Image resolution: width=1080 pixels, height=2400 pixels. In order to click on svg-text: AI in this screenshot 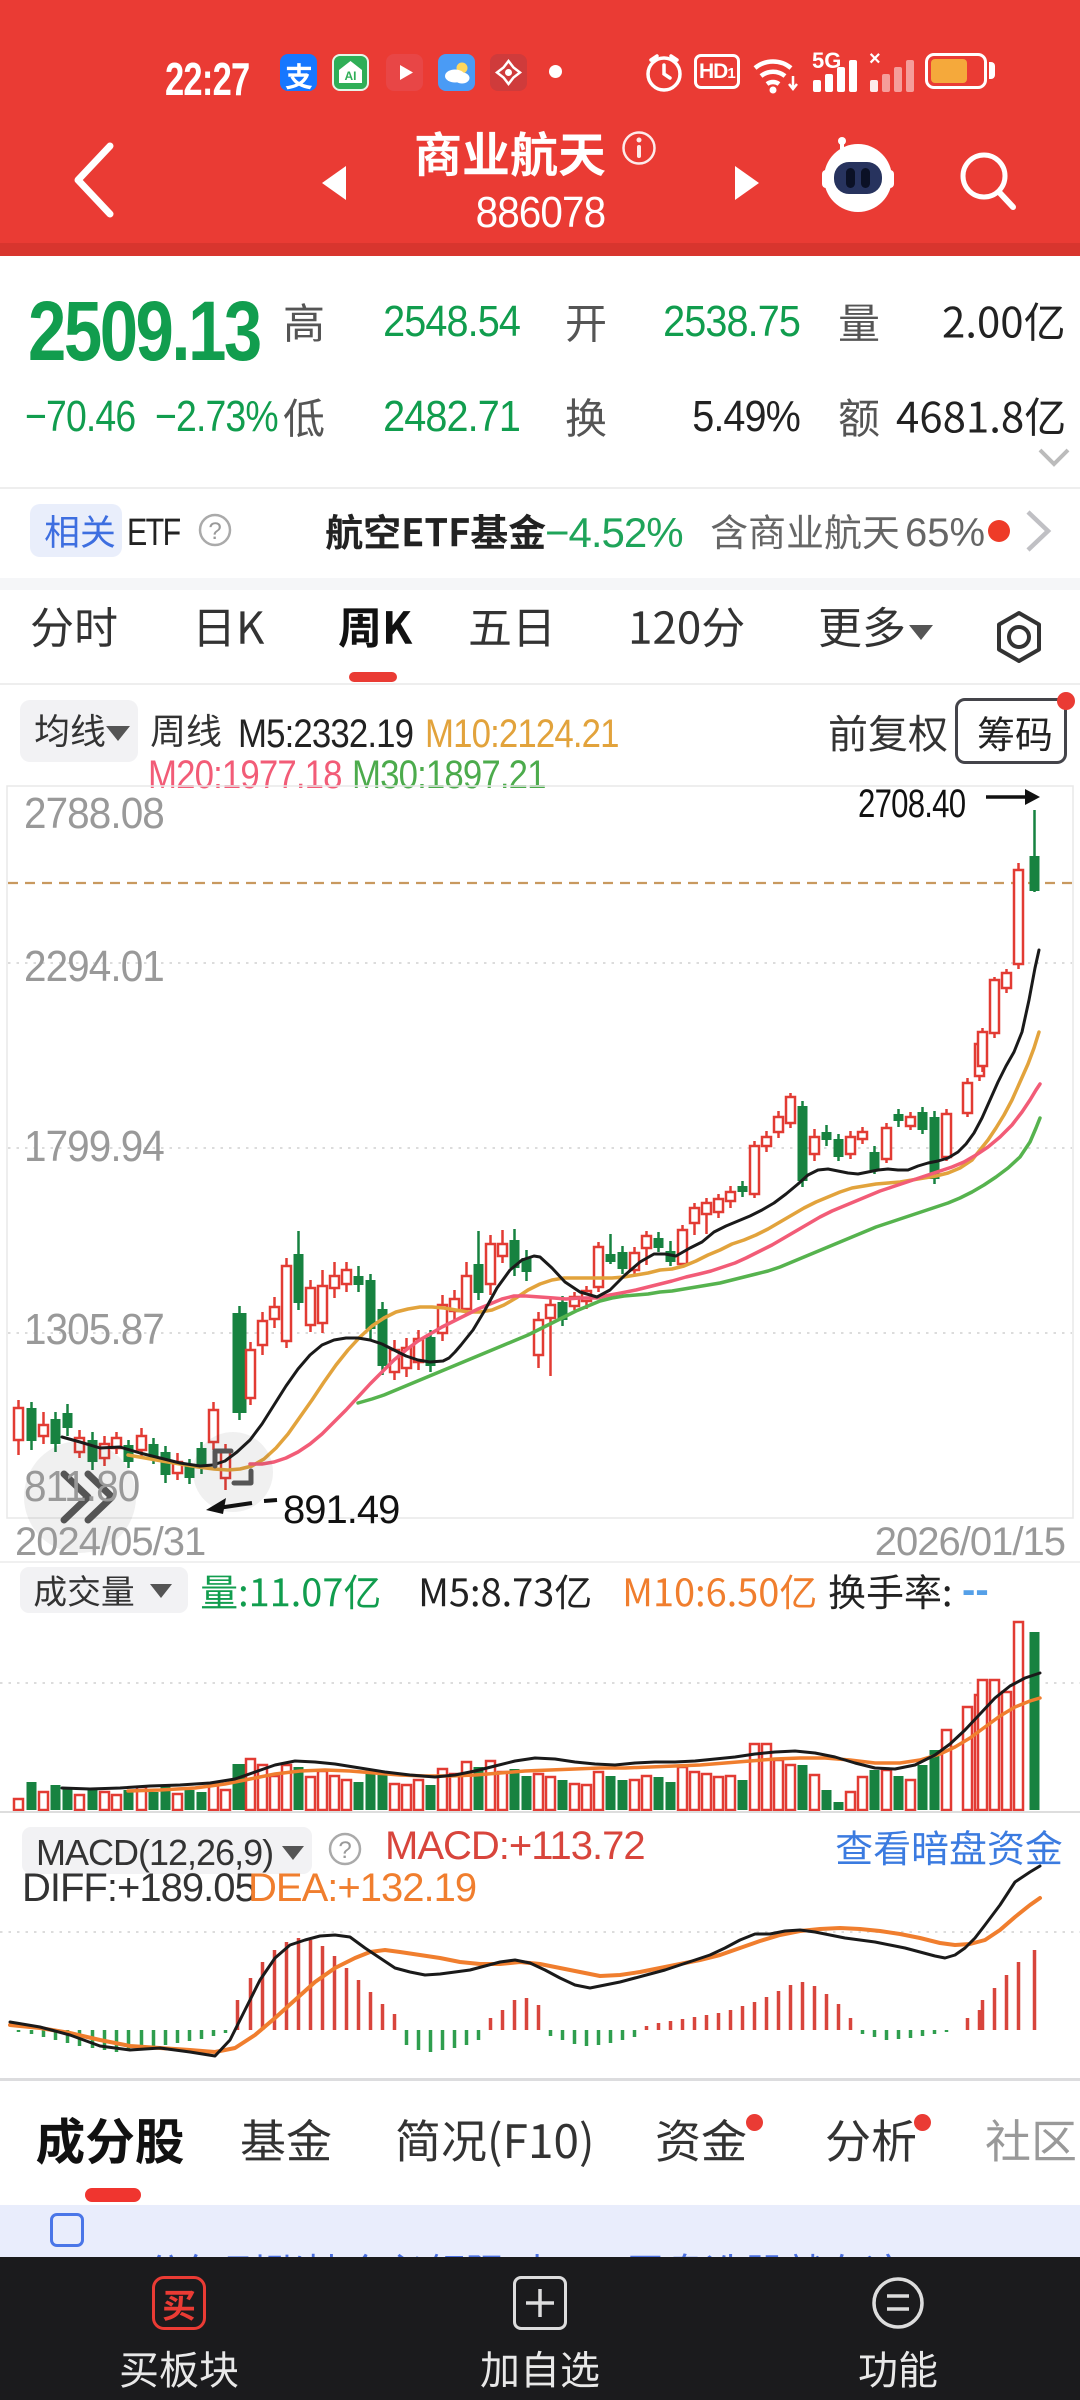, I will do `click(351, 76)`.